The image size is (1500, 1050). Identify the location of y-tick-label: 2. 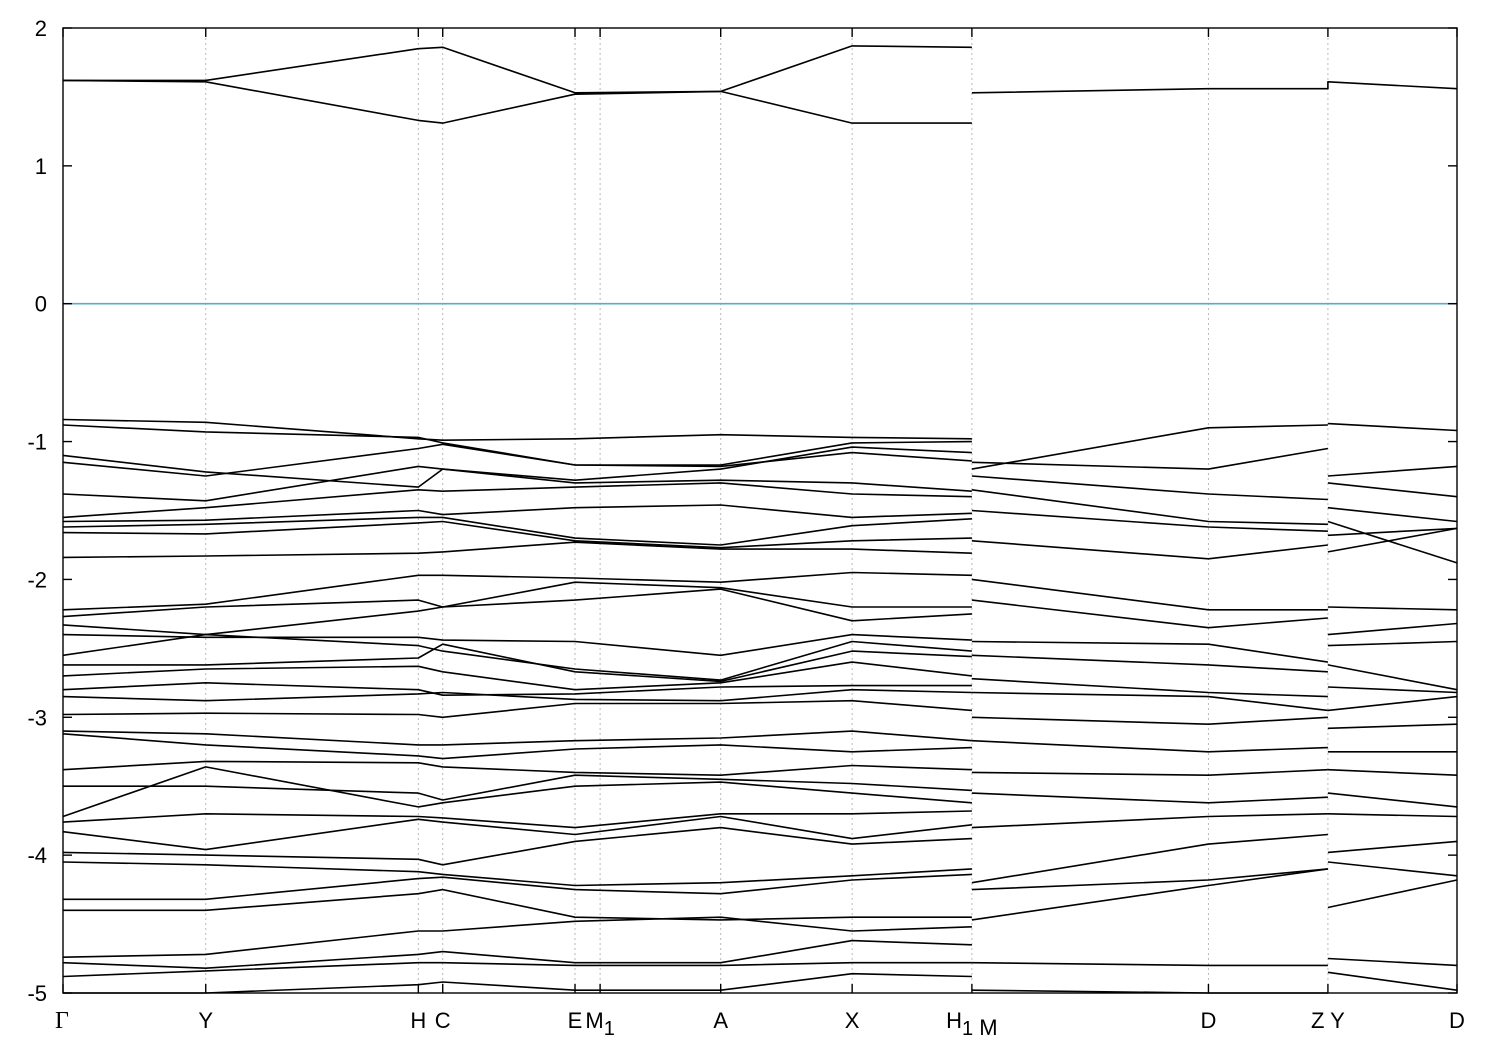
(41, 28).